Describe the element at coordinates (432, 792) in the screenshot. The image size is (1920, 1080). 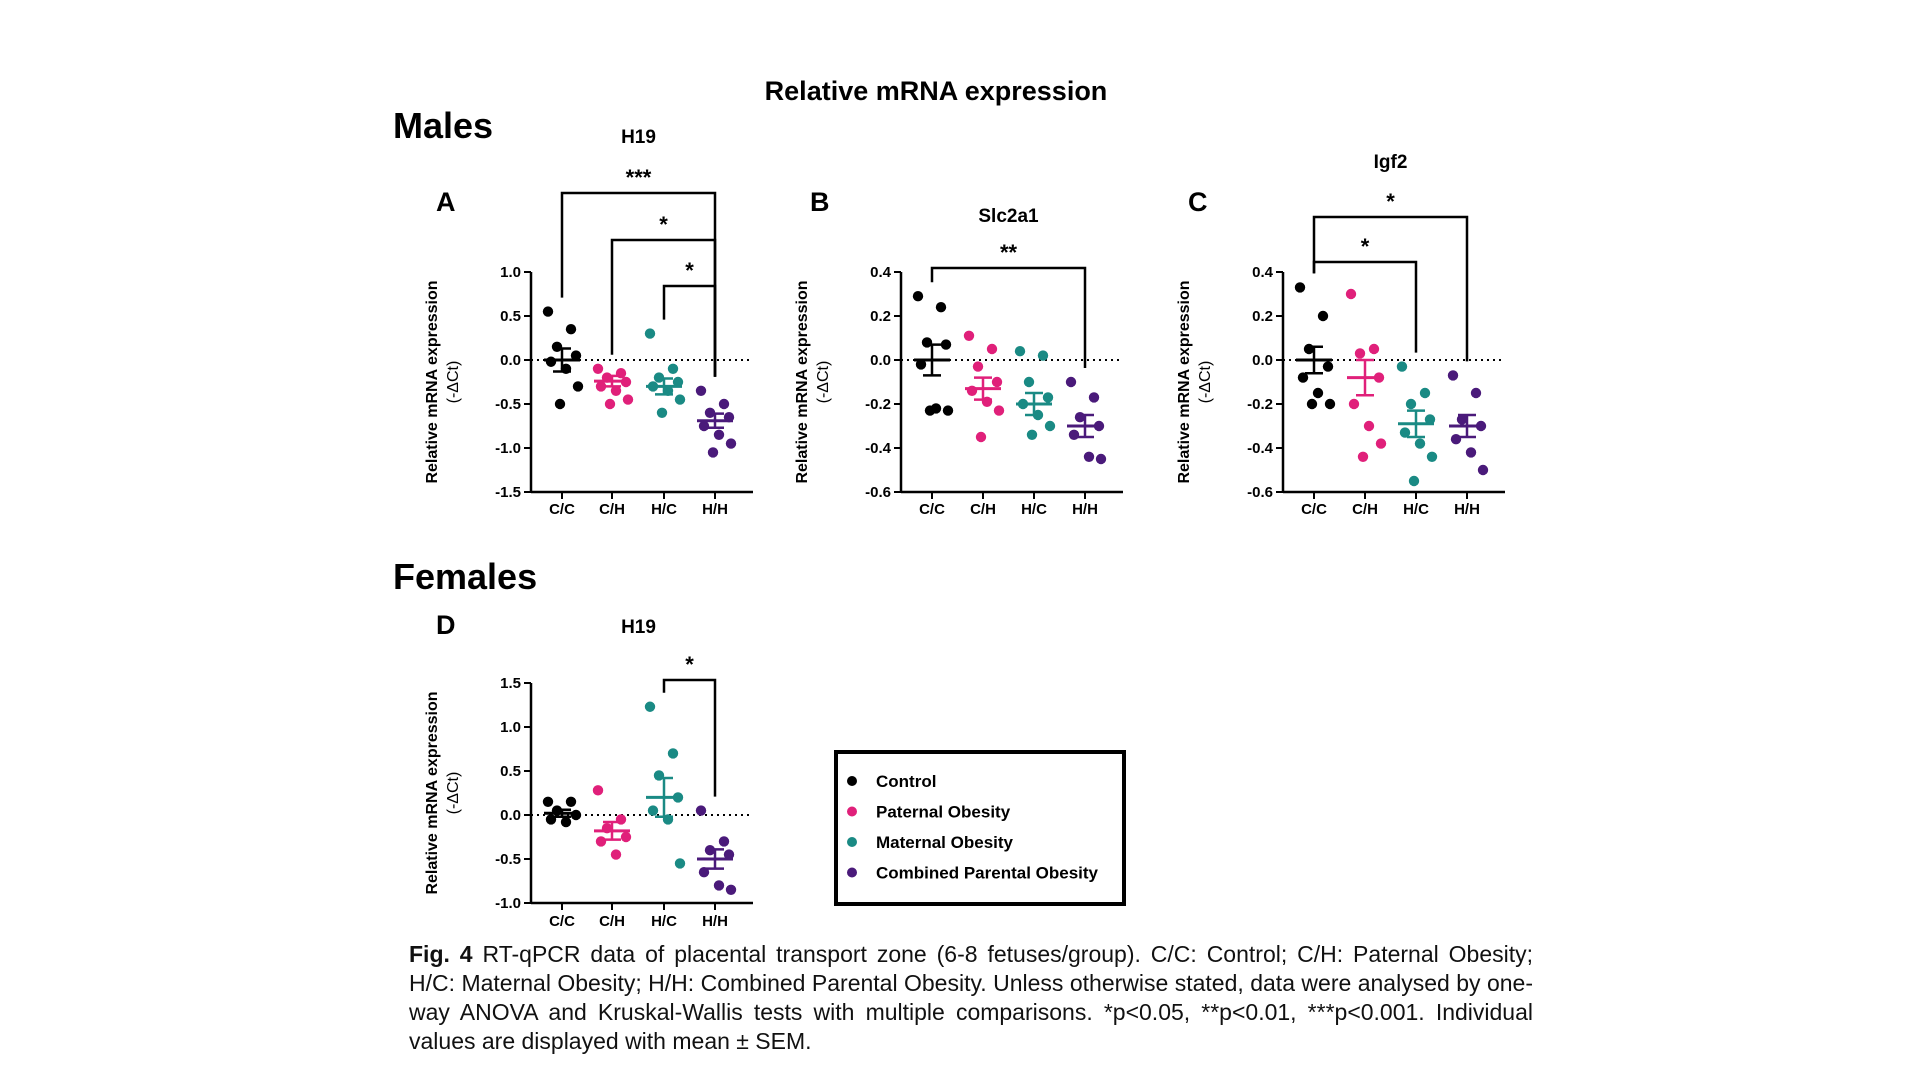
I see `y-axis-label: Relative mRNA expression` at that location.